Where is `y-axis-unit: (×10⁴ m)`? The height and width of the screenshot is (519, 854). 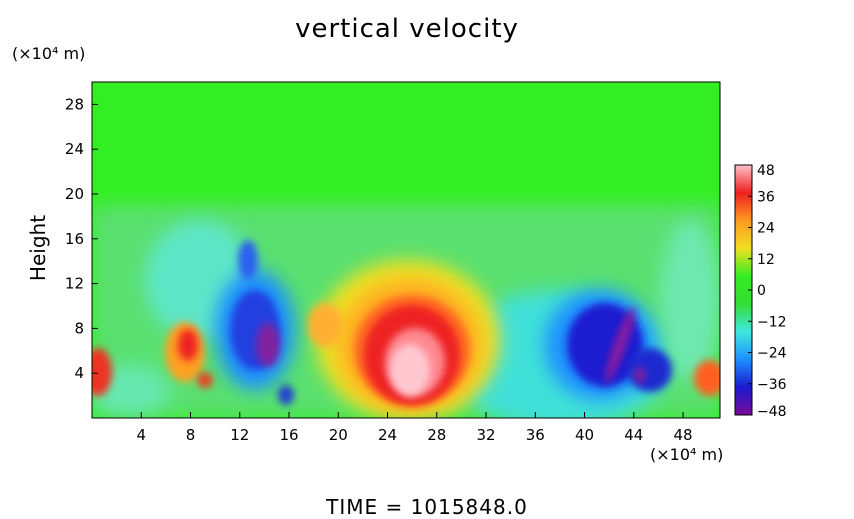 y-axis-unit: (×10⁴ m) is located at coordinates (49, 53).